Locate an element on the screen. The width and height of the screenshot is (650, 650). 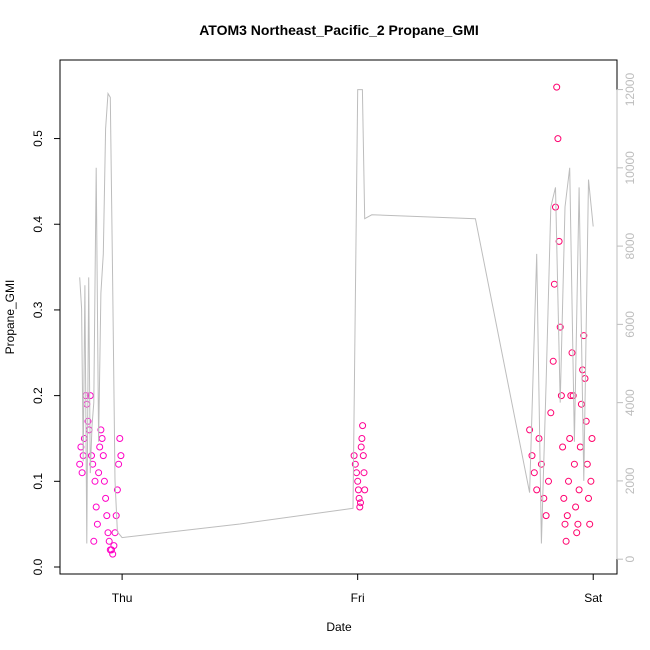
y-axis-label: Propane_GMI is located at coordinates (10, 317).